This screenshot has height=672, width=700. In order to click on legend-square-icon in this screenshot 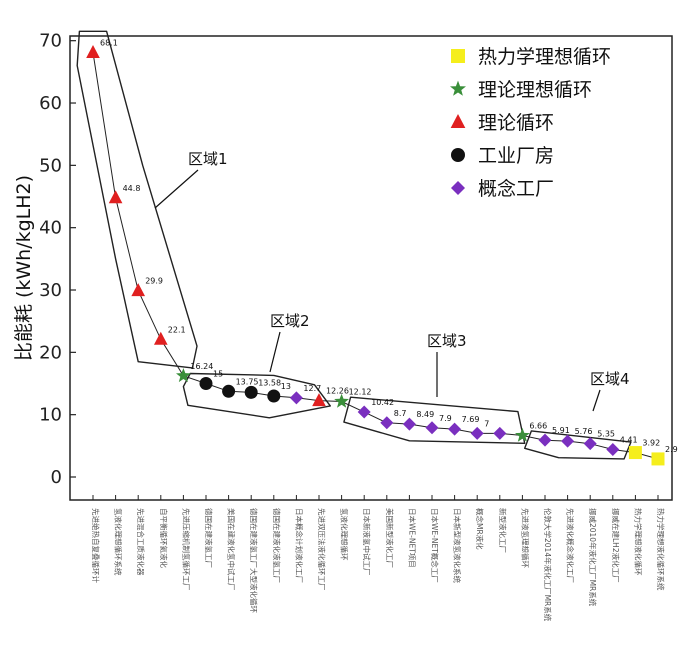, I will do `click(458, 56)`.